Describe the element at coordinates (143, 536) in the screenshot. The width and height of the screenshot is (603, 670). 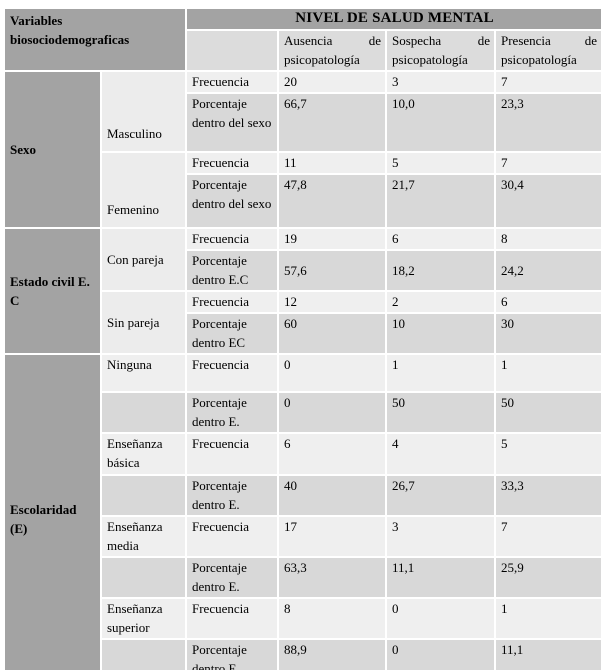
I see `group-label-ensenanza-media: Enseñanza media` at that location.